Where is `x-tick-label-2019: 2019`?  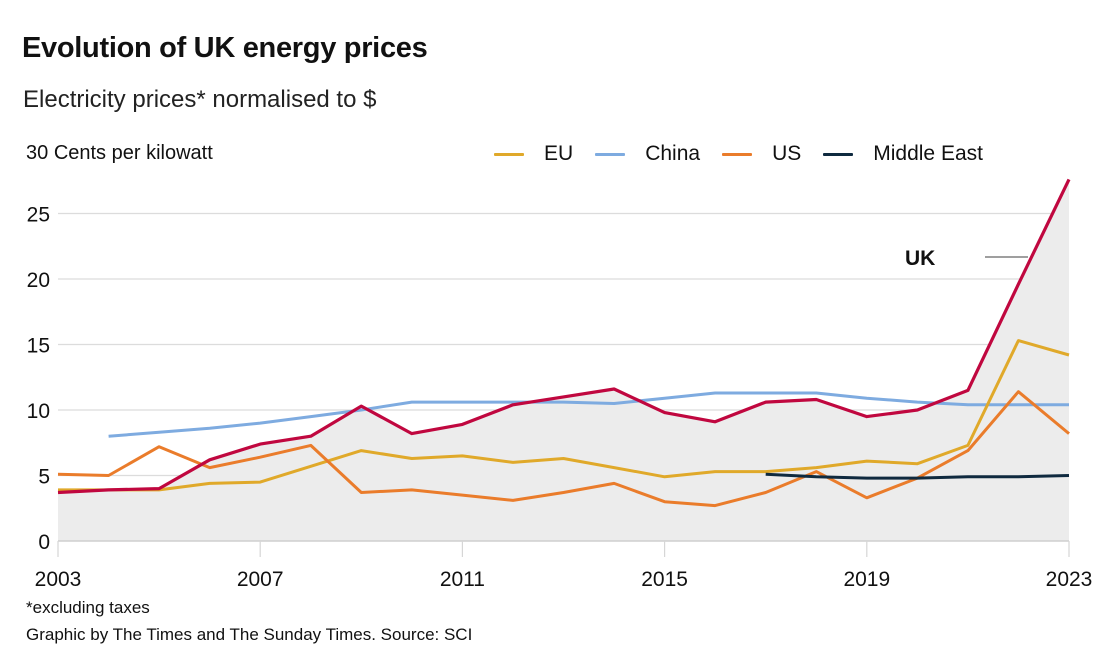 x-tick-label-2019: 2019 is located at coordinates (866, 579).